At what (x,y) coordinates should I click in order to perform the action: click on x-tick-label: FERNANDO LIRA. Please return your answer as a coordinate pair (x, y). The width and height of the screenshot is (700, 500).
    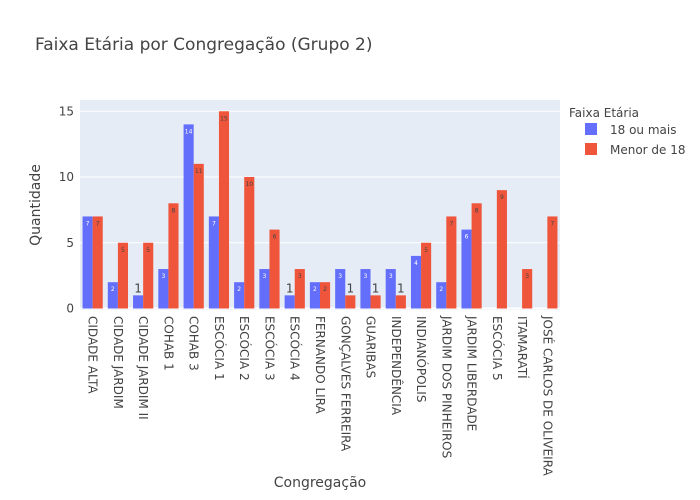
    Looking at the image, I should click on (320, 365).